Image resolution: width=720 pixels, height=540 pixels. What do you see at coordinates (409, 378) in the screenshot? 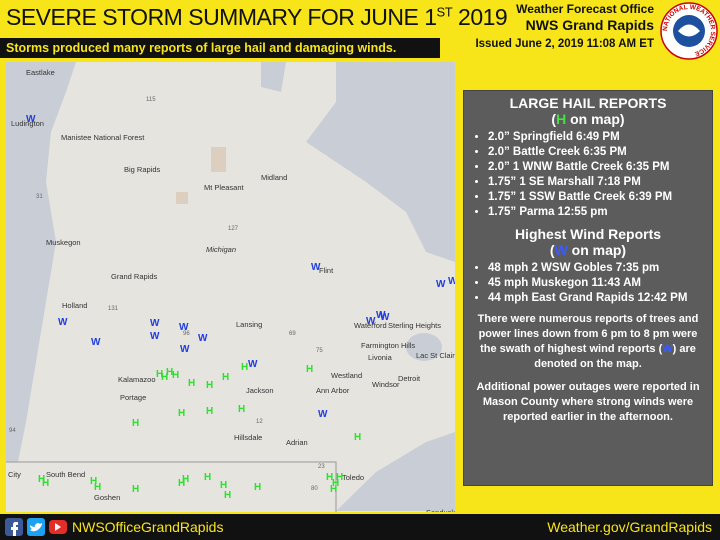
I see `place-label: Detroit` at bounding box center [409, 378].